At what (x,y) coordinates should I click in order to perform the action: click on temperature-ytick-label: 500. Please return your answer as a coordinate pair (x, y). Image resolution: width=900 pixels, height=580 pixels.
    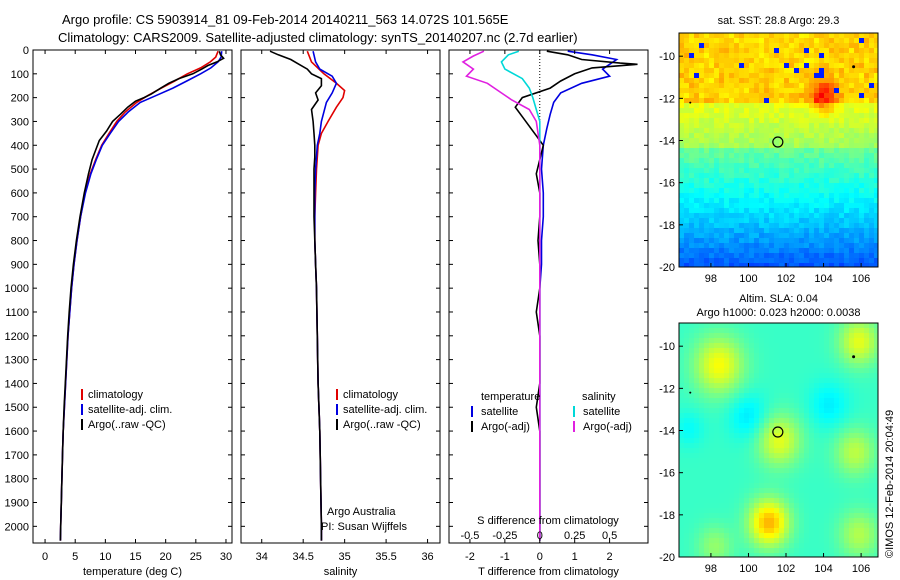
    Looking at the image, I should click on (20, 170).